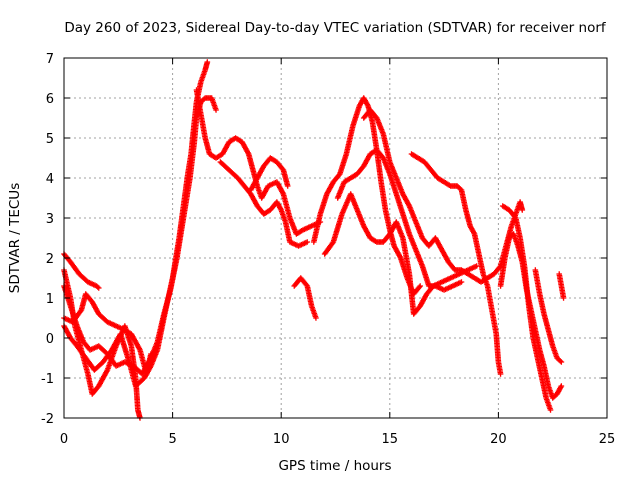 This screenshot has width=640, height=480. I want to click on x-tick-label: 0, so click(64, 439).